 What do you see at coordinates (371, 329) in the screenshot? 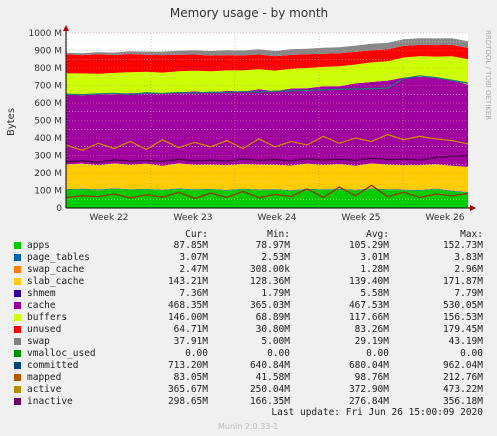
I see `legend-avg: 83.26M` at bounding box center [371, 329].